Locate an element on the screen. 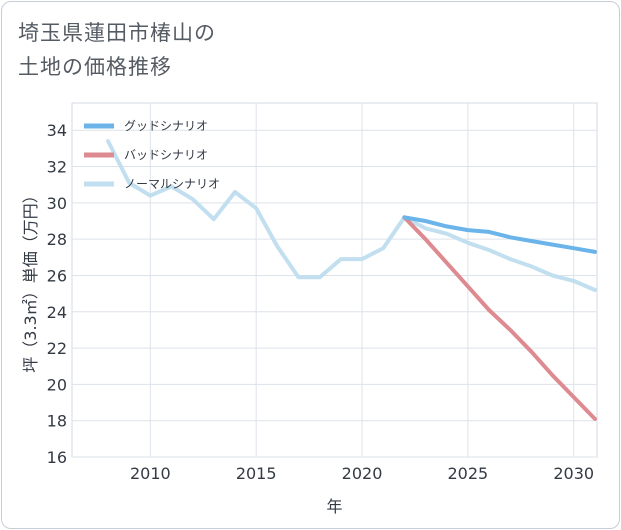  legend-label: バッドシナリオ is located at coordinates (166, 155).